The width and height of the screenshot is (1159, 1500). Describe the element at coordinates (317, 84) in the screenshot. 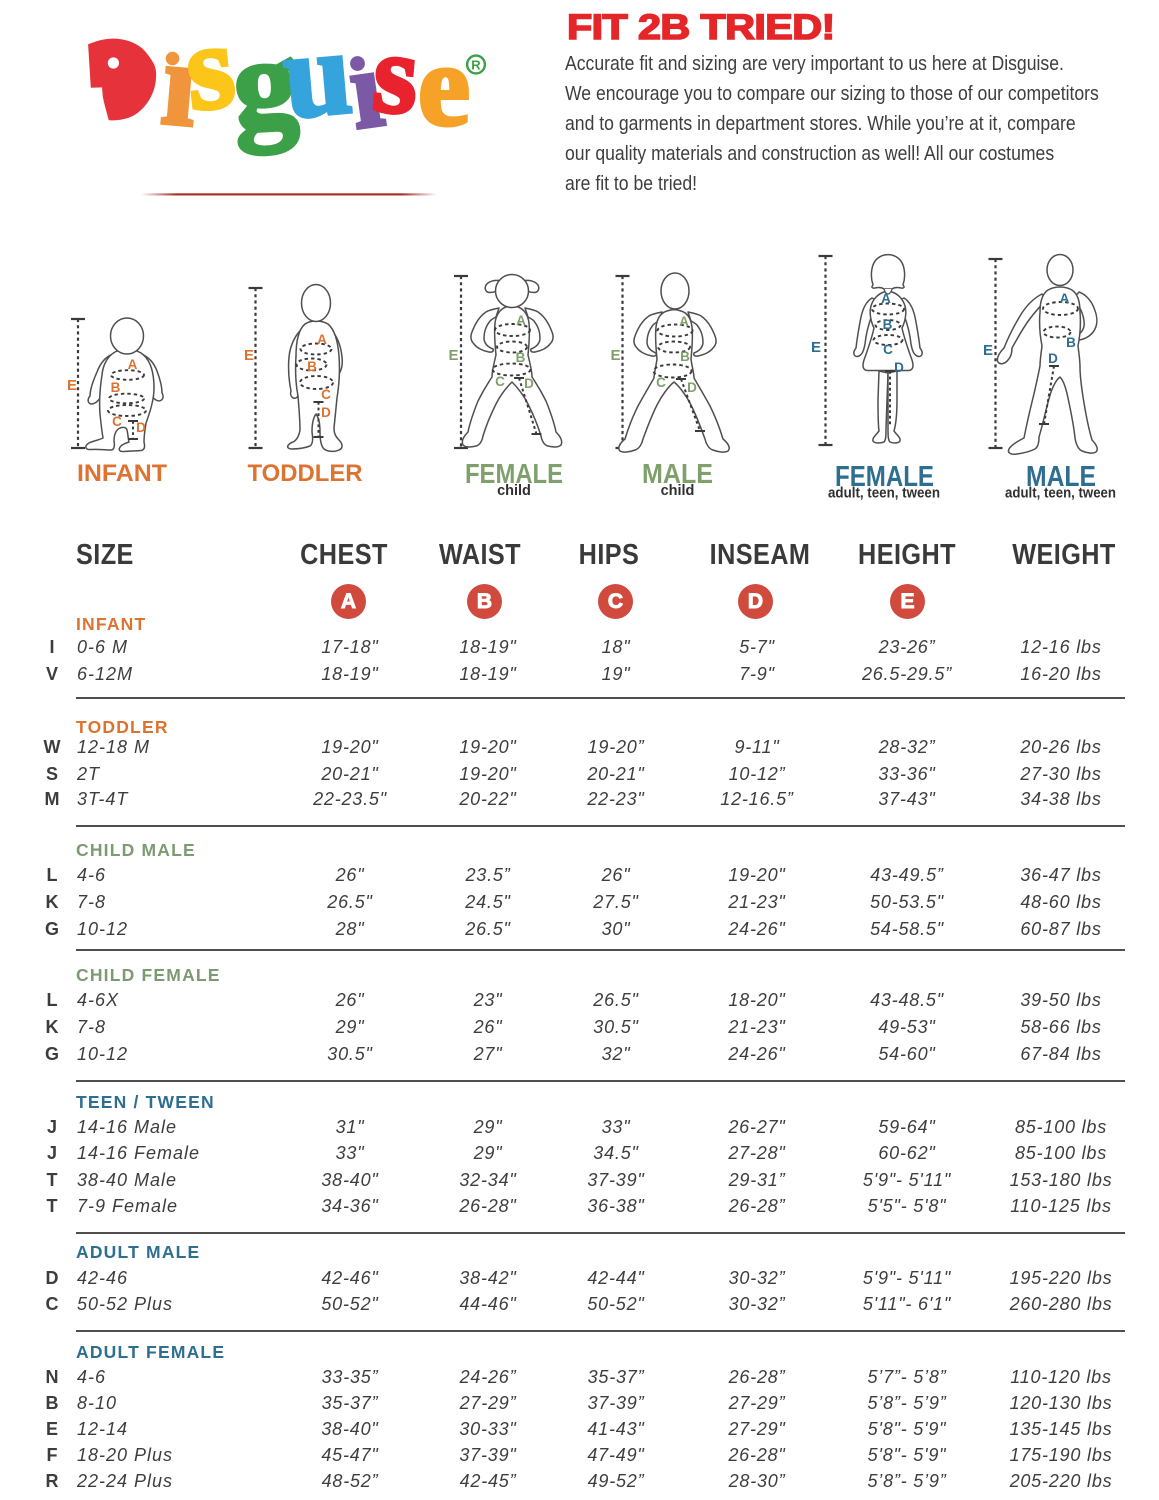

I see `svg-text: u` at that location.